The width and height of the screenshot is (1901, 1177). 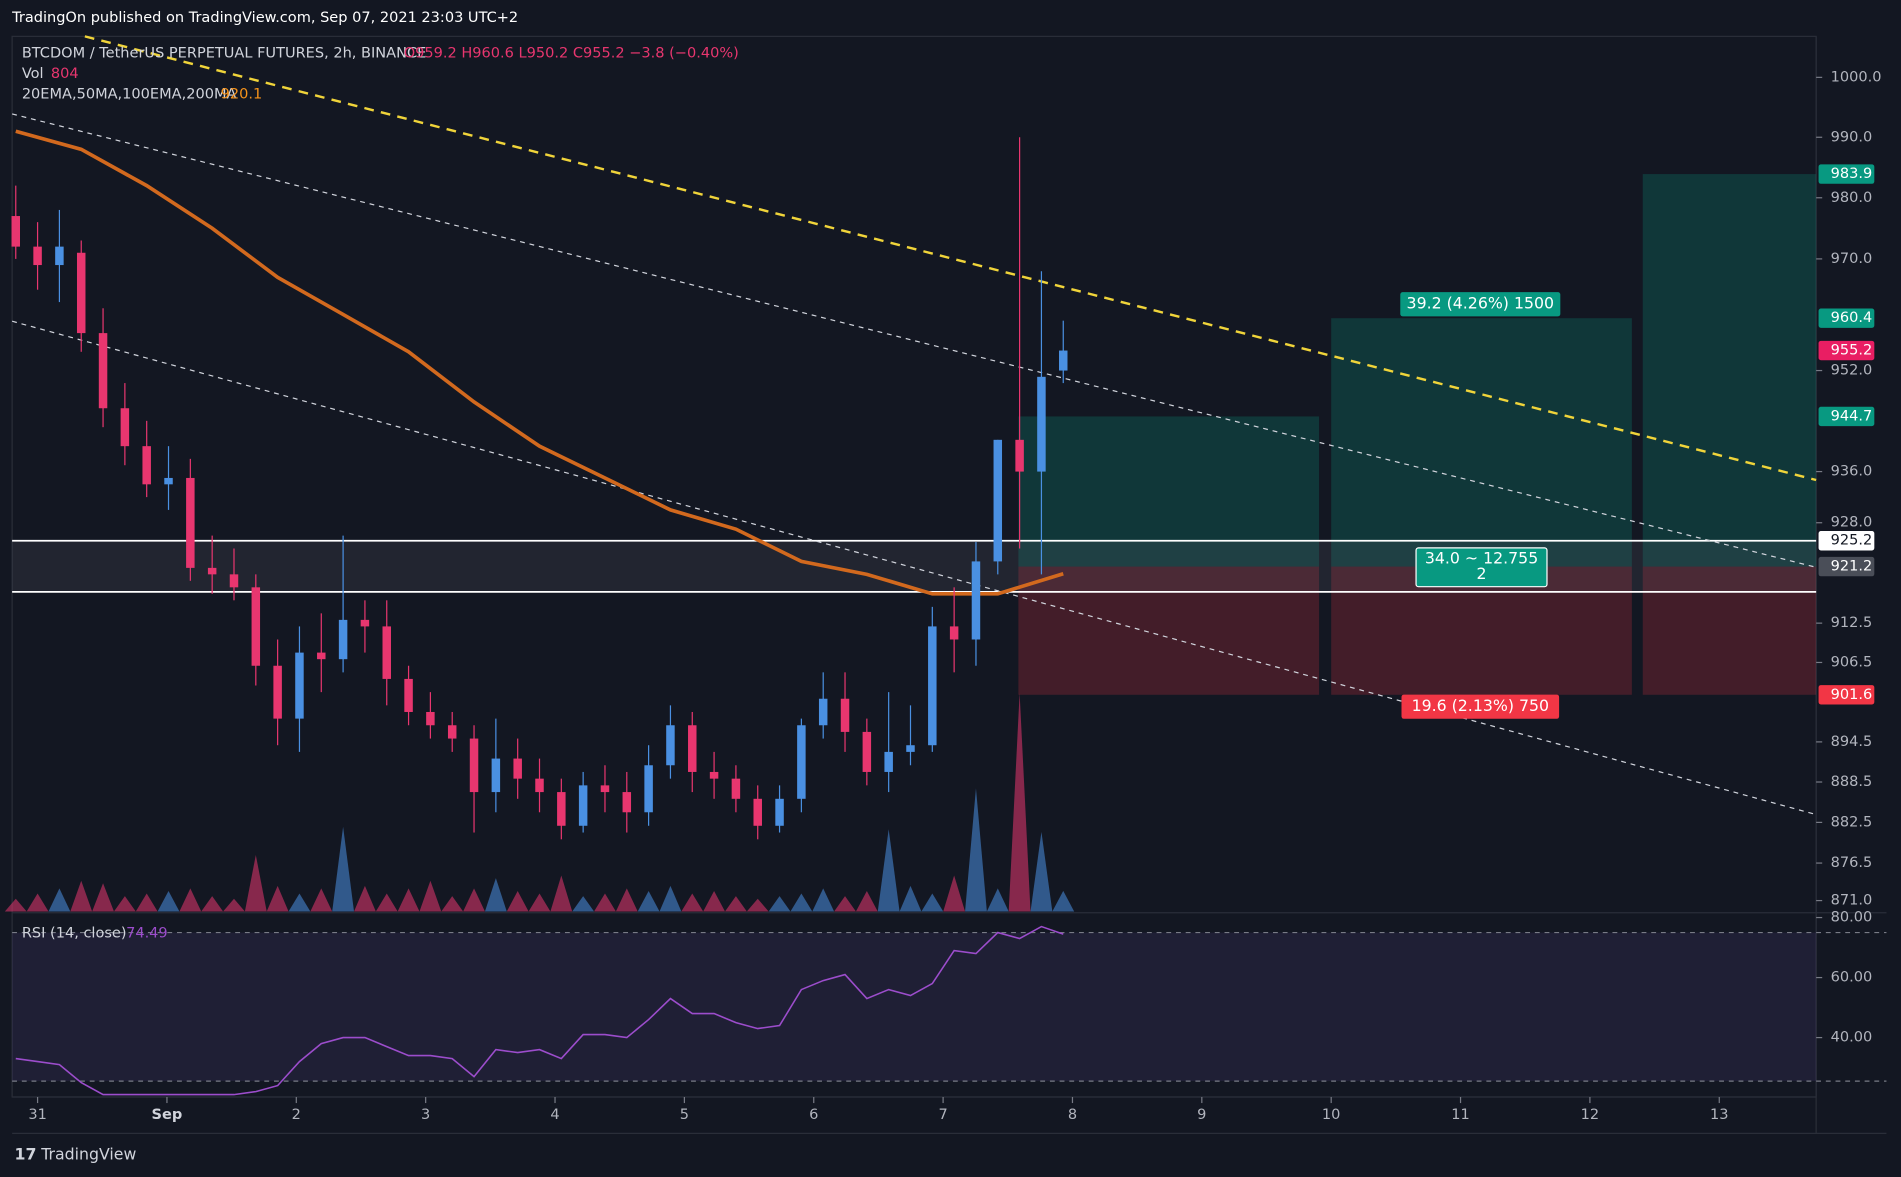 What do you see at coordinates (74, 933) in the screenshot?
I see `rsi-label: RSI (14, close)` at bounding box center [74, 933].